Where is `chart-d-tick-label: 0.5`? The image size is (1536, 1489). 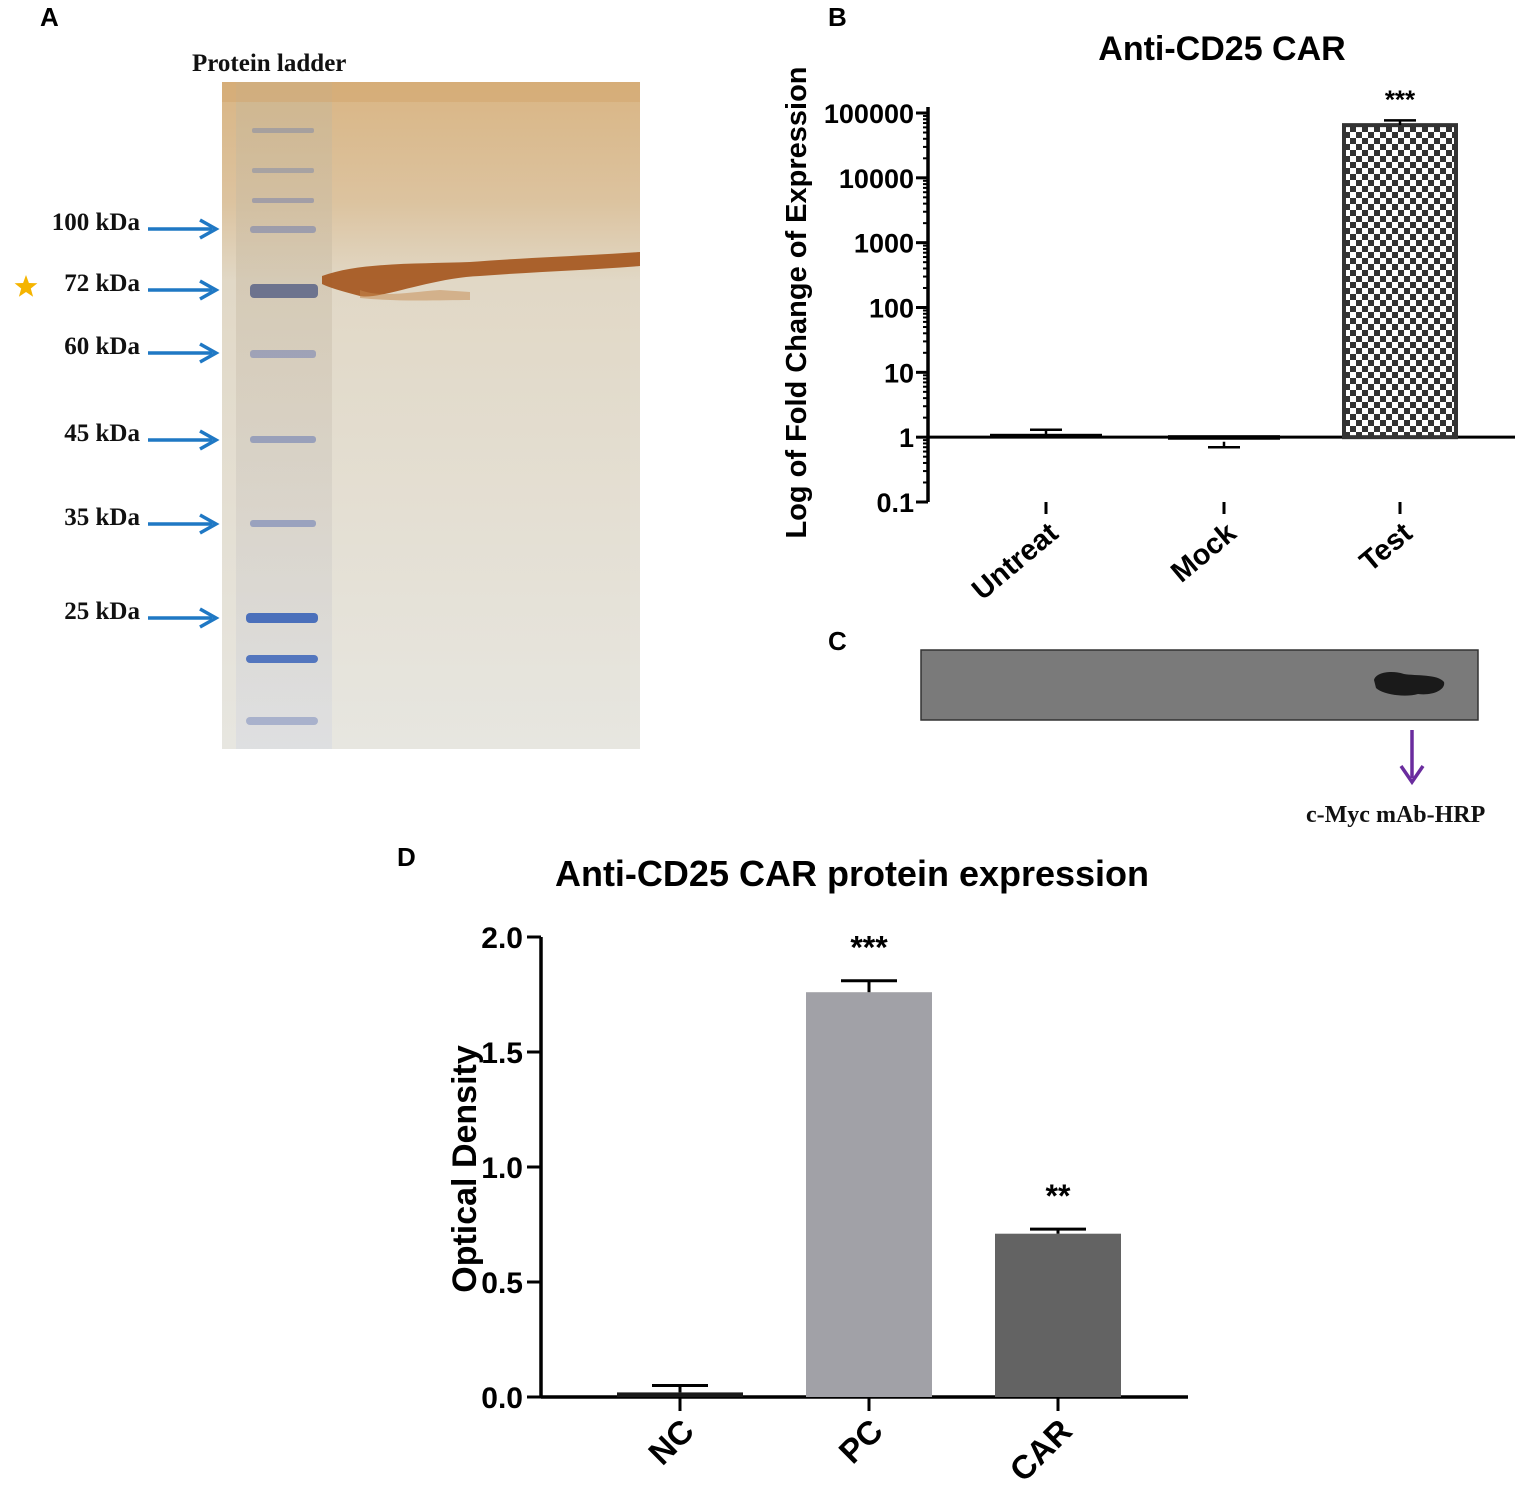 chart-d-tick-label: 0.5 is located at coordinates (502, 1283).